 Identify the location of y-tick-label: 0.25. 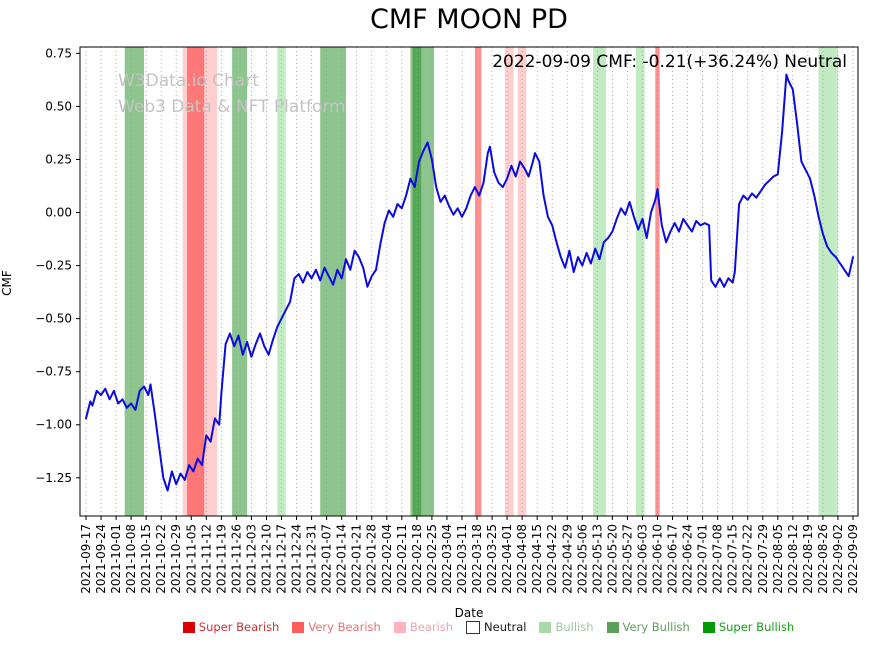
(58, 159).